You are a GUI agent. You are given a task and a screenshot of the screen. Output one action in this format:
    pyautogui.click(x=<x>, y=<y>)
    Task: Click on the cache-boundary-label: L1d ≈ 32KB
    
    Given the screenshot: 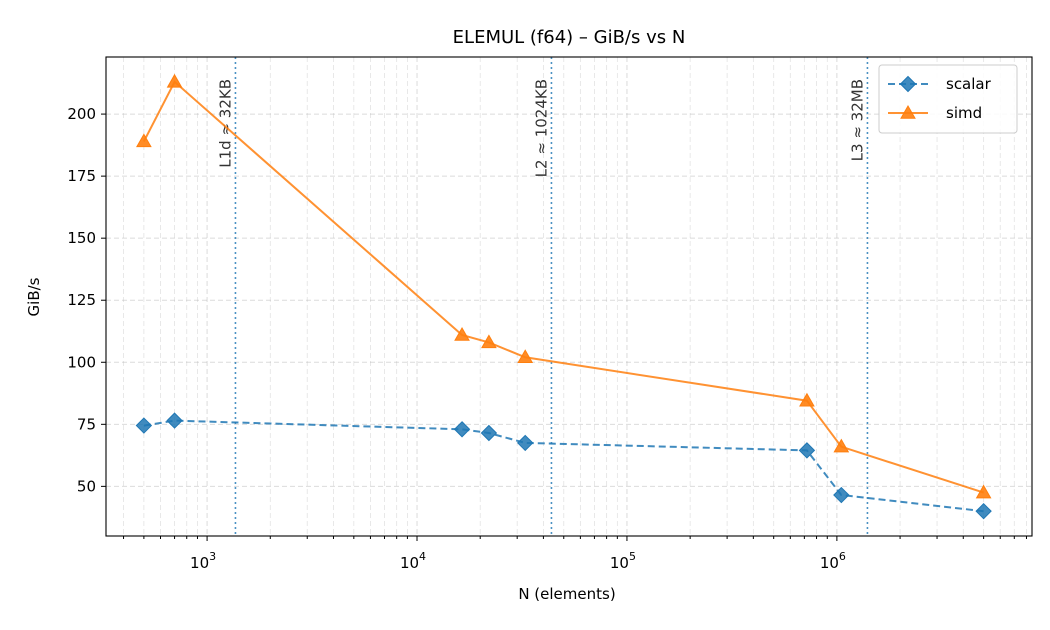 What is the action you would take?
    pyautogui.click(x=225, y=123)
    